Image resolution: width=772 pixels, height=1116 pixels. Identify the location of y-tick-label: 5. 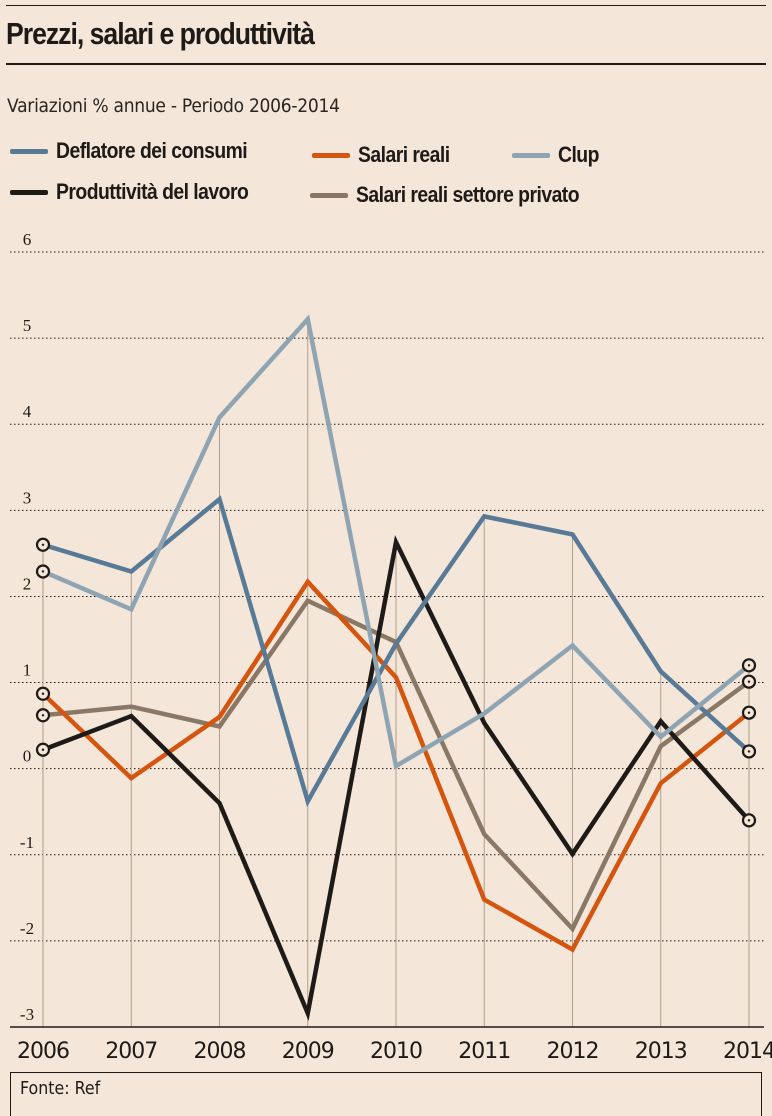
(27, 325).